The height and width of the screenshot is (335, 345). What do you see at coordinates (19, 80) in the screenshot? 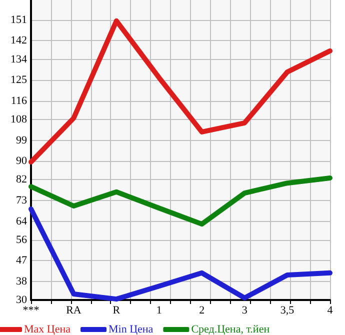
I see `y-tick-label: 125` at bounding box center [19, 80].